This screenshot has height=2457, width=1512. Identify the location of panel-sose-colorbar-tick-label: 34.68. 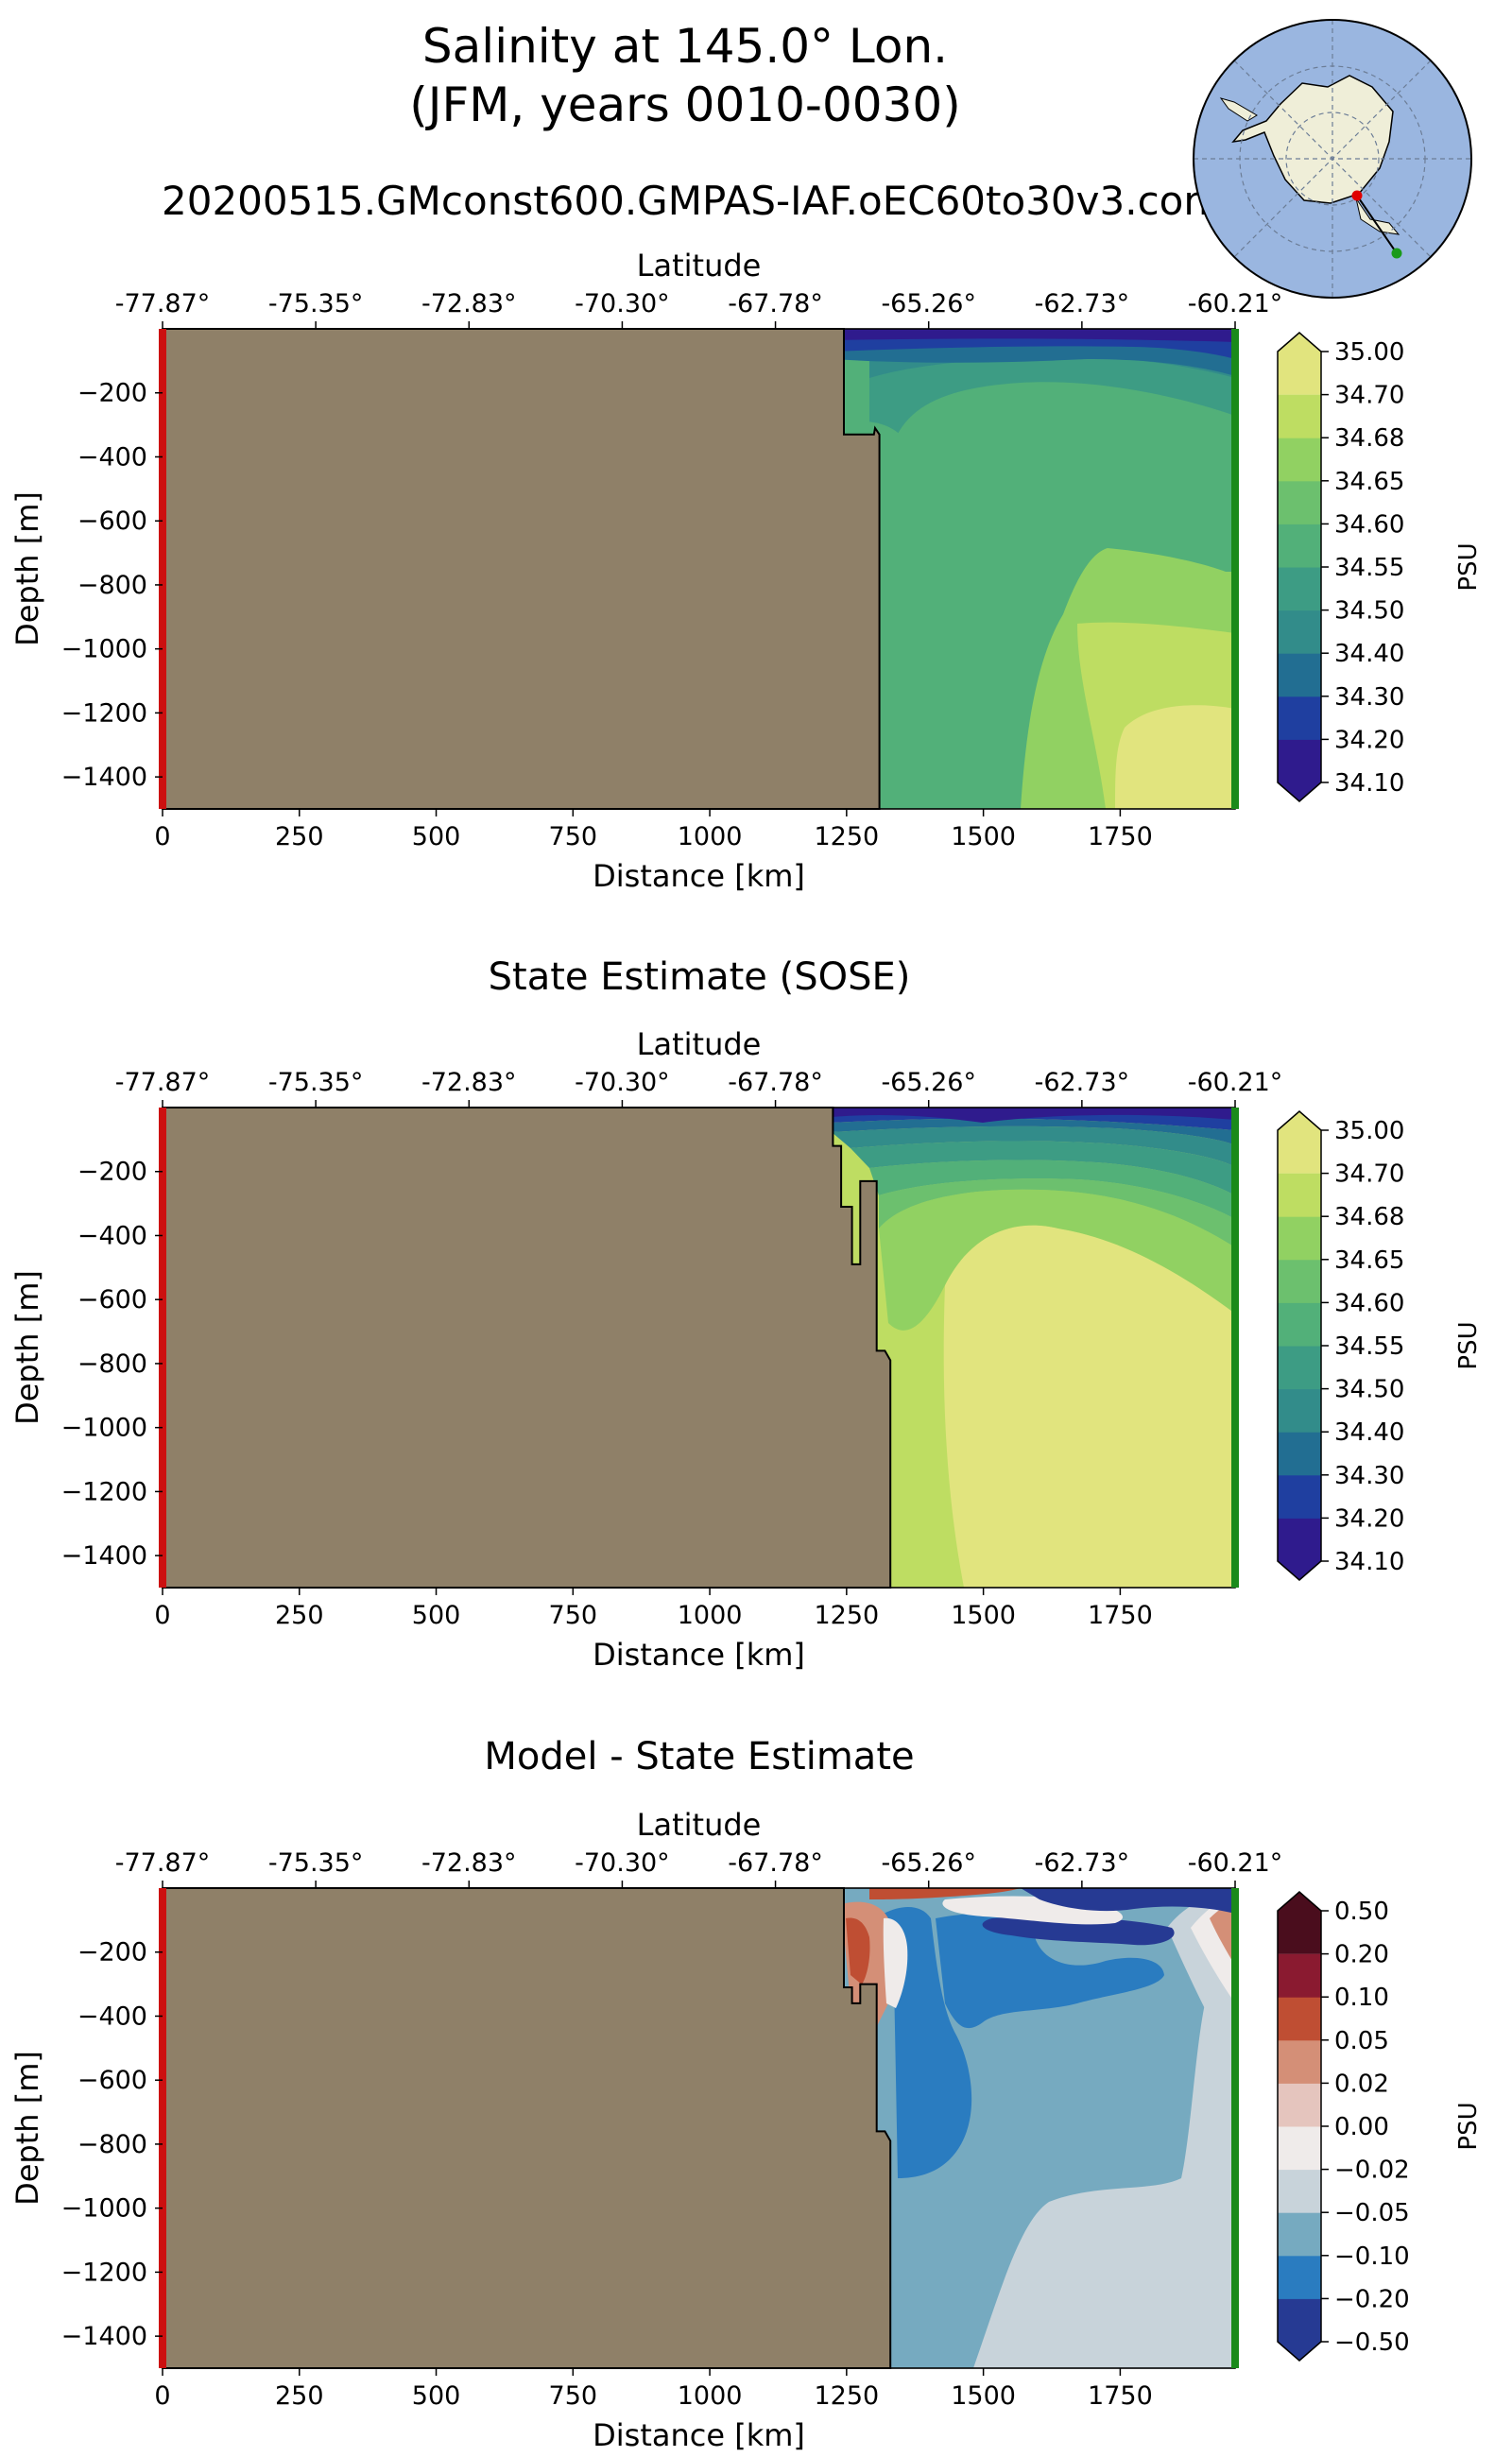
(1369, 1217).